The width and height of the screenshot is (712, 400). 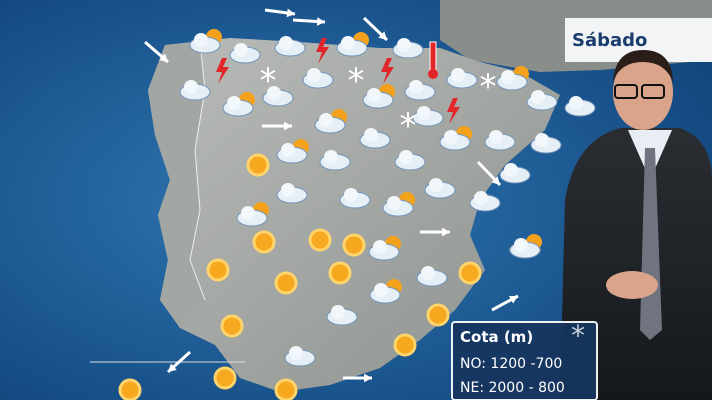 What do you see at coordinates (176, 185) in the screenshot?
I see `portugal` at bounding box center [176, 185].